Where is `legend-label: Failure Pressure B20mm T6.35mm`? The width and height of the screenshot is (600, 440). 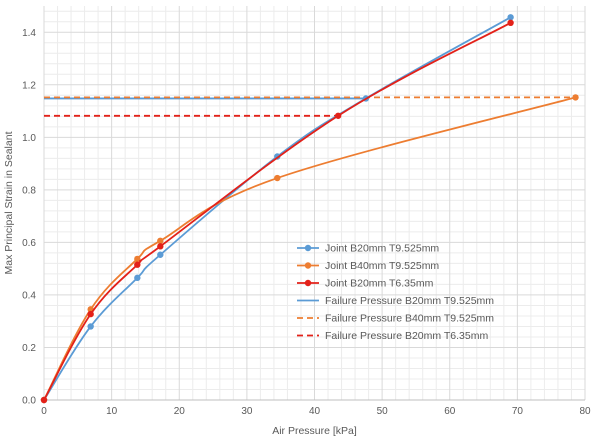
legend-label: Failure Pressure B20mm T6.35mm is located at coordinates (406, 336).